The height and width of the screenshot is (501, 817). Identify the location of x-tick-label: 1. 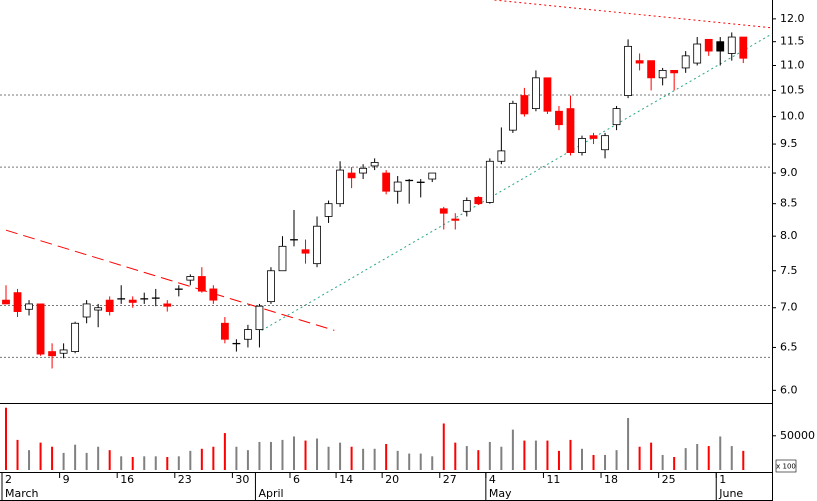
(722, 479).